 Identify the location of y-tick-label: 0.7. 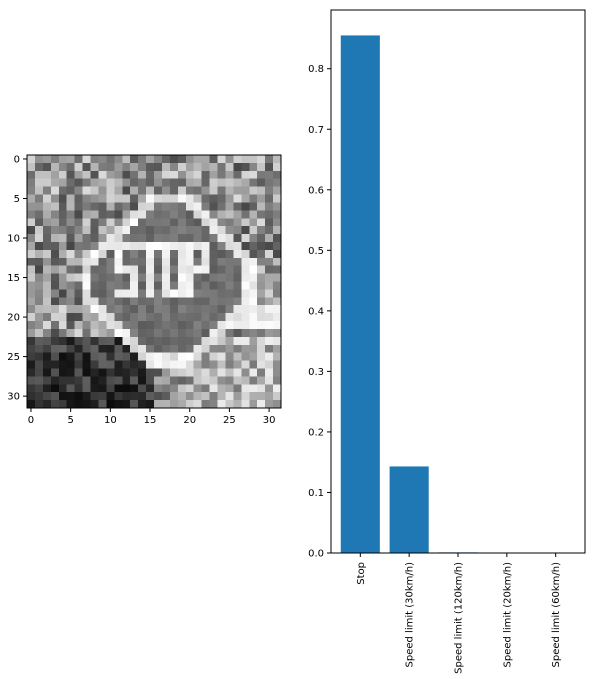
(316, 130).